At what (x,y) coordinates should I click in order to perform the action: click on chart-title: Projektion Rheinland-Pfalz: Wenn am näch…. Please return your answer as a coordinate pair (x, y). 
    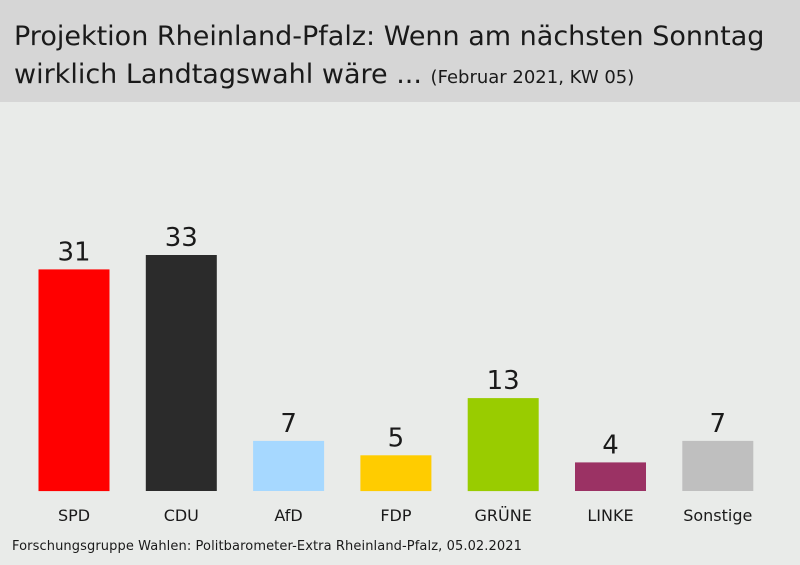
    Looking at the image, I should click on (404, 57).